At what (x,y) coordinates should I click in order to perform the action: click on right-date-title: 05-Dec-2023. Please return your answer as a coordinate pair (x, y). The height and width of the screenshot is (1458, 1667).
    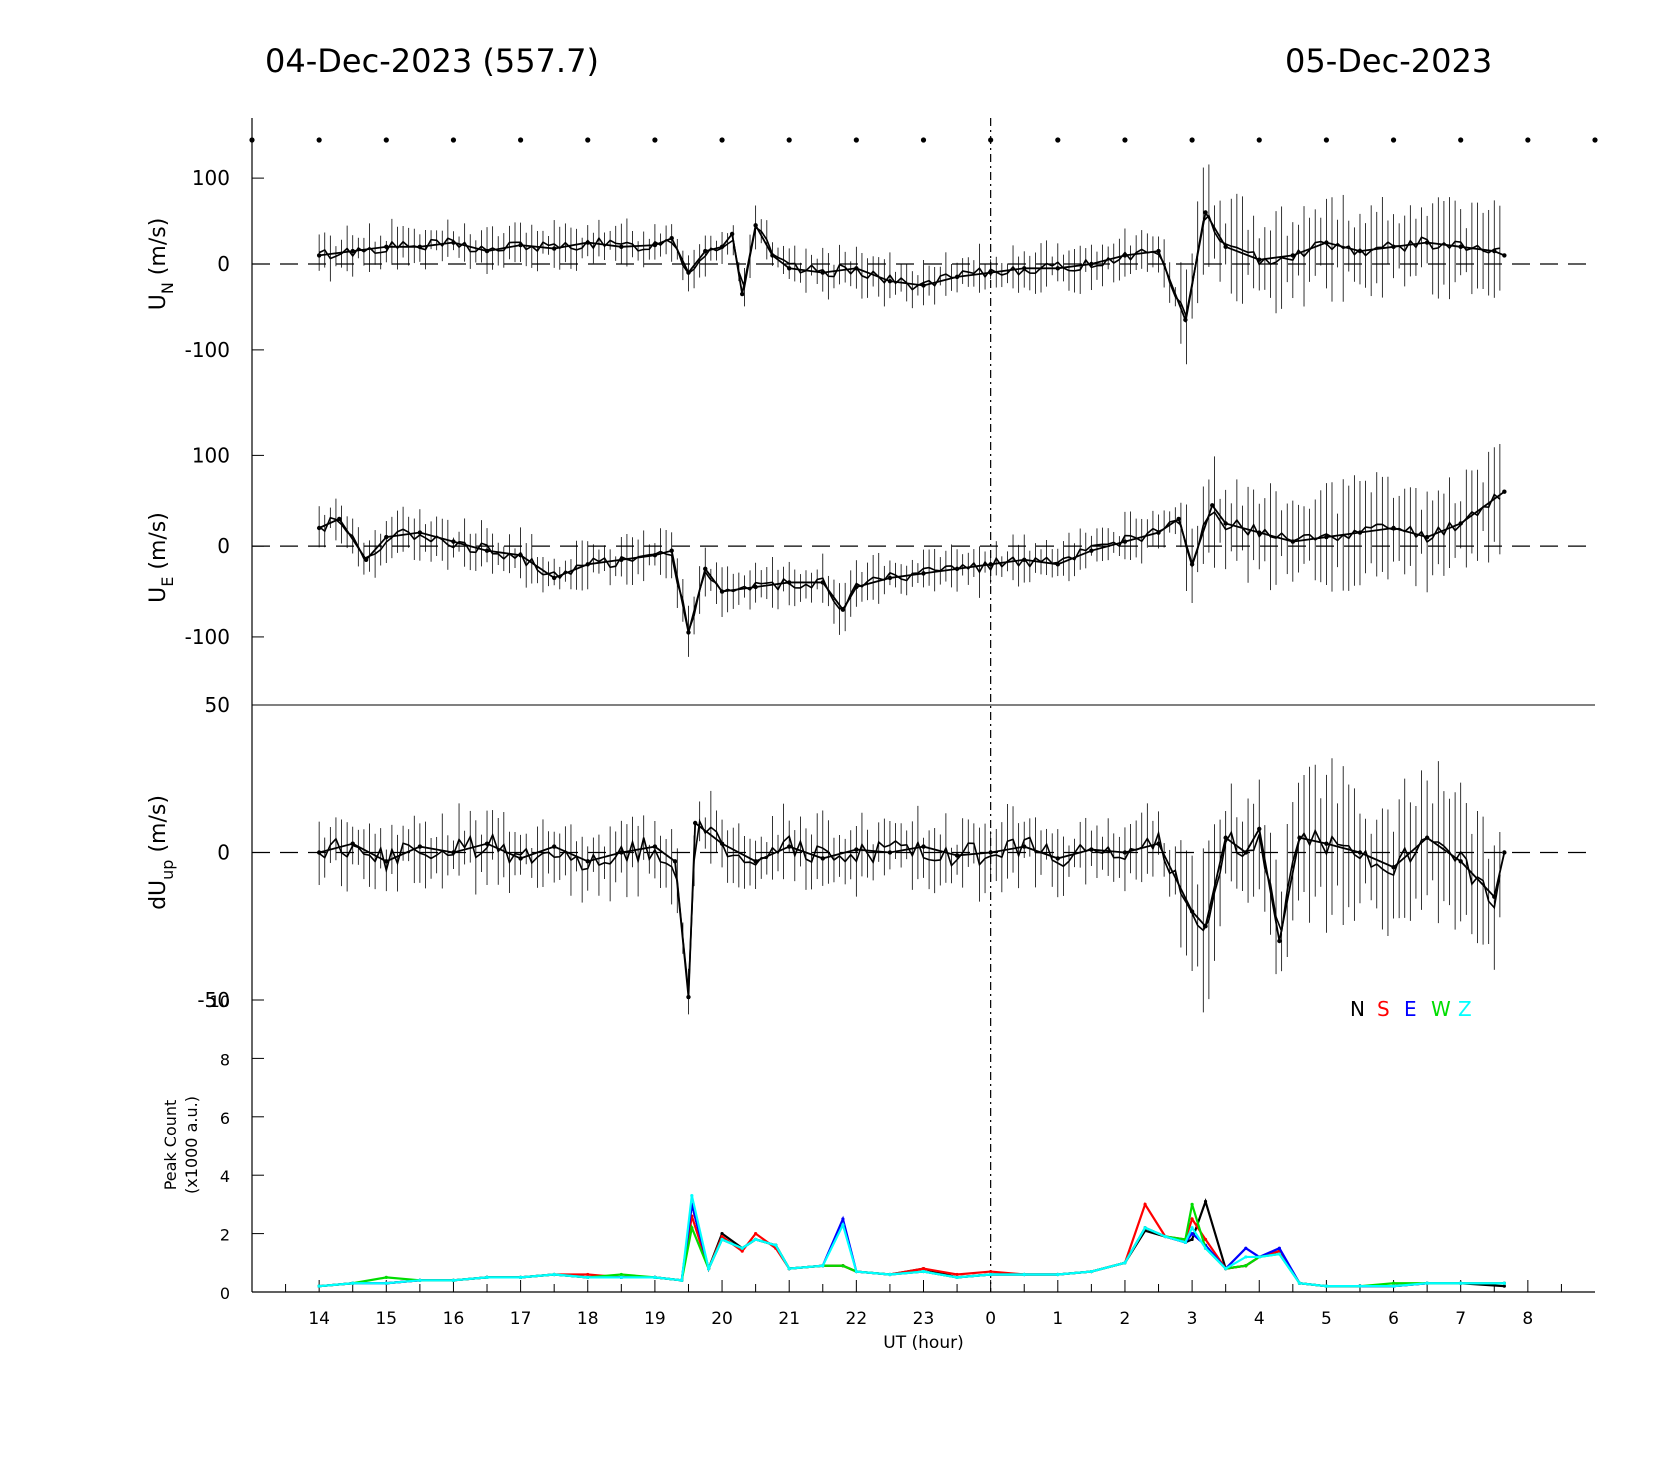
    Looking at the image, I should click on (1389, 61).